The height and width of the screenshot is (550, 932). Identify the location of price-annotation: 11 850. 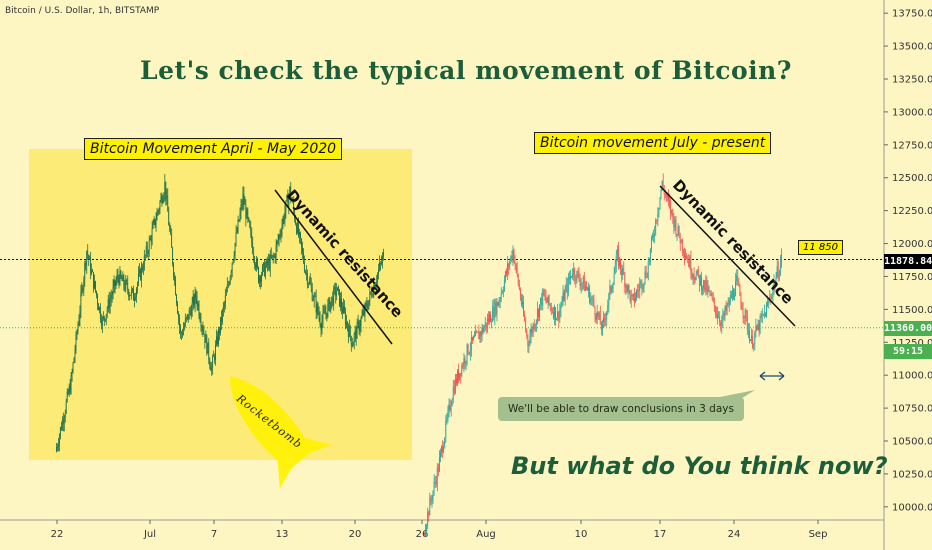
(820, 247).